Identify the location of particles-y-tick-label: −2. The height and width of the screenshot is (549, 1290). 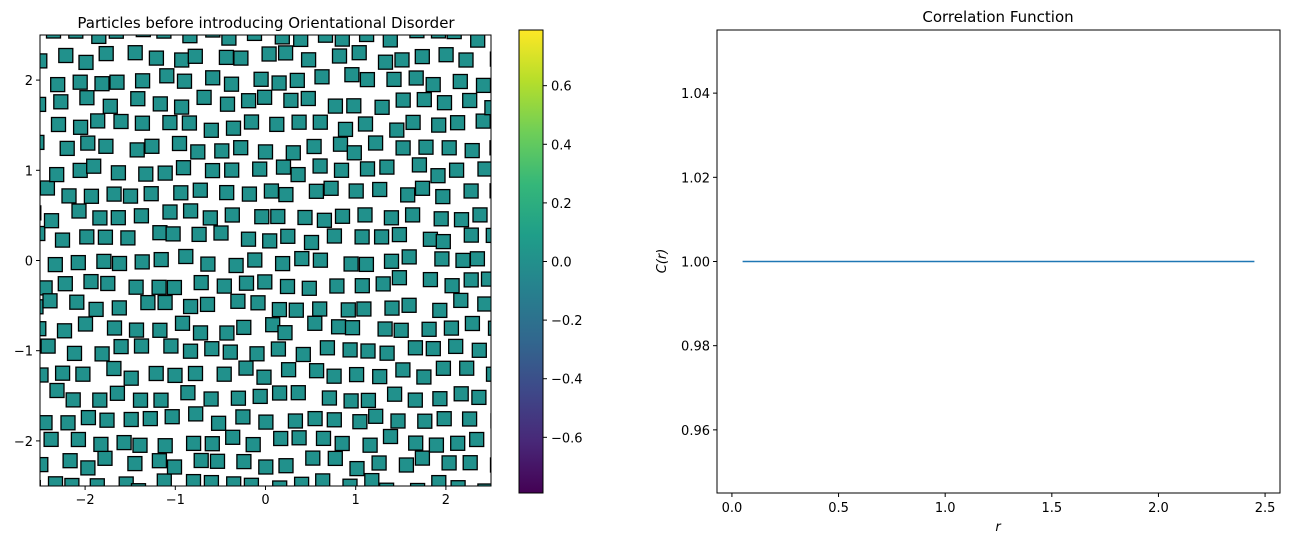
(23, 442).